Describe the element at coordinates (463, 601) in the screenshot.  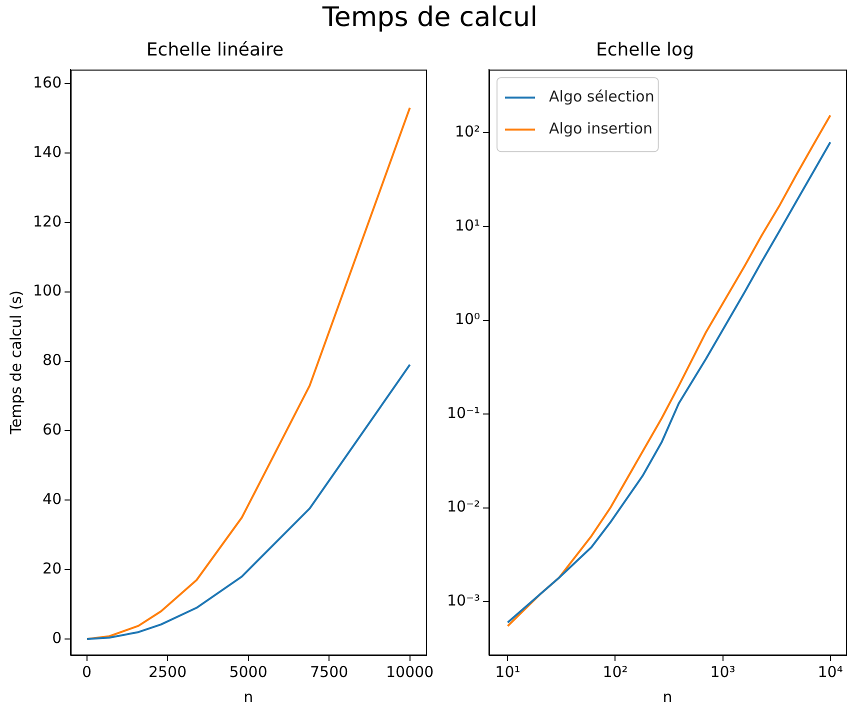
I see `y-tick-label: 10⁻³` at that location.